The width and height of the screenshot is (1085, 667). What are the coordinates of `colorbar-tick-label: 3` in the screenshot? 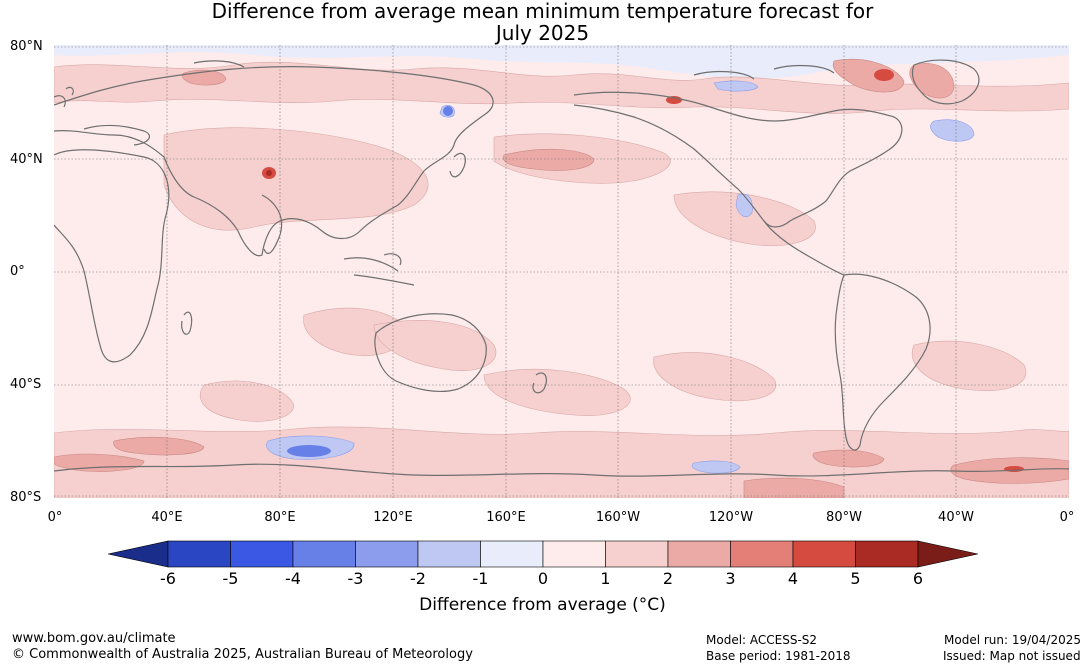 It's located at (730, 578).